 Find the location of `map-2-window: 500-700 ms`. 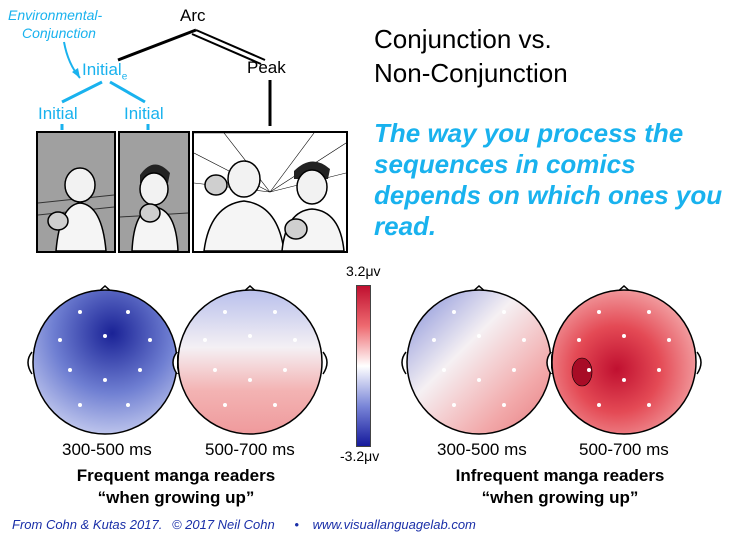

map-2-window: 500-700 ms is located at coordinates (250, 449).